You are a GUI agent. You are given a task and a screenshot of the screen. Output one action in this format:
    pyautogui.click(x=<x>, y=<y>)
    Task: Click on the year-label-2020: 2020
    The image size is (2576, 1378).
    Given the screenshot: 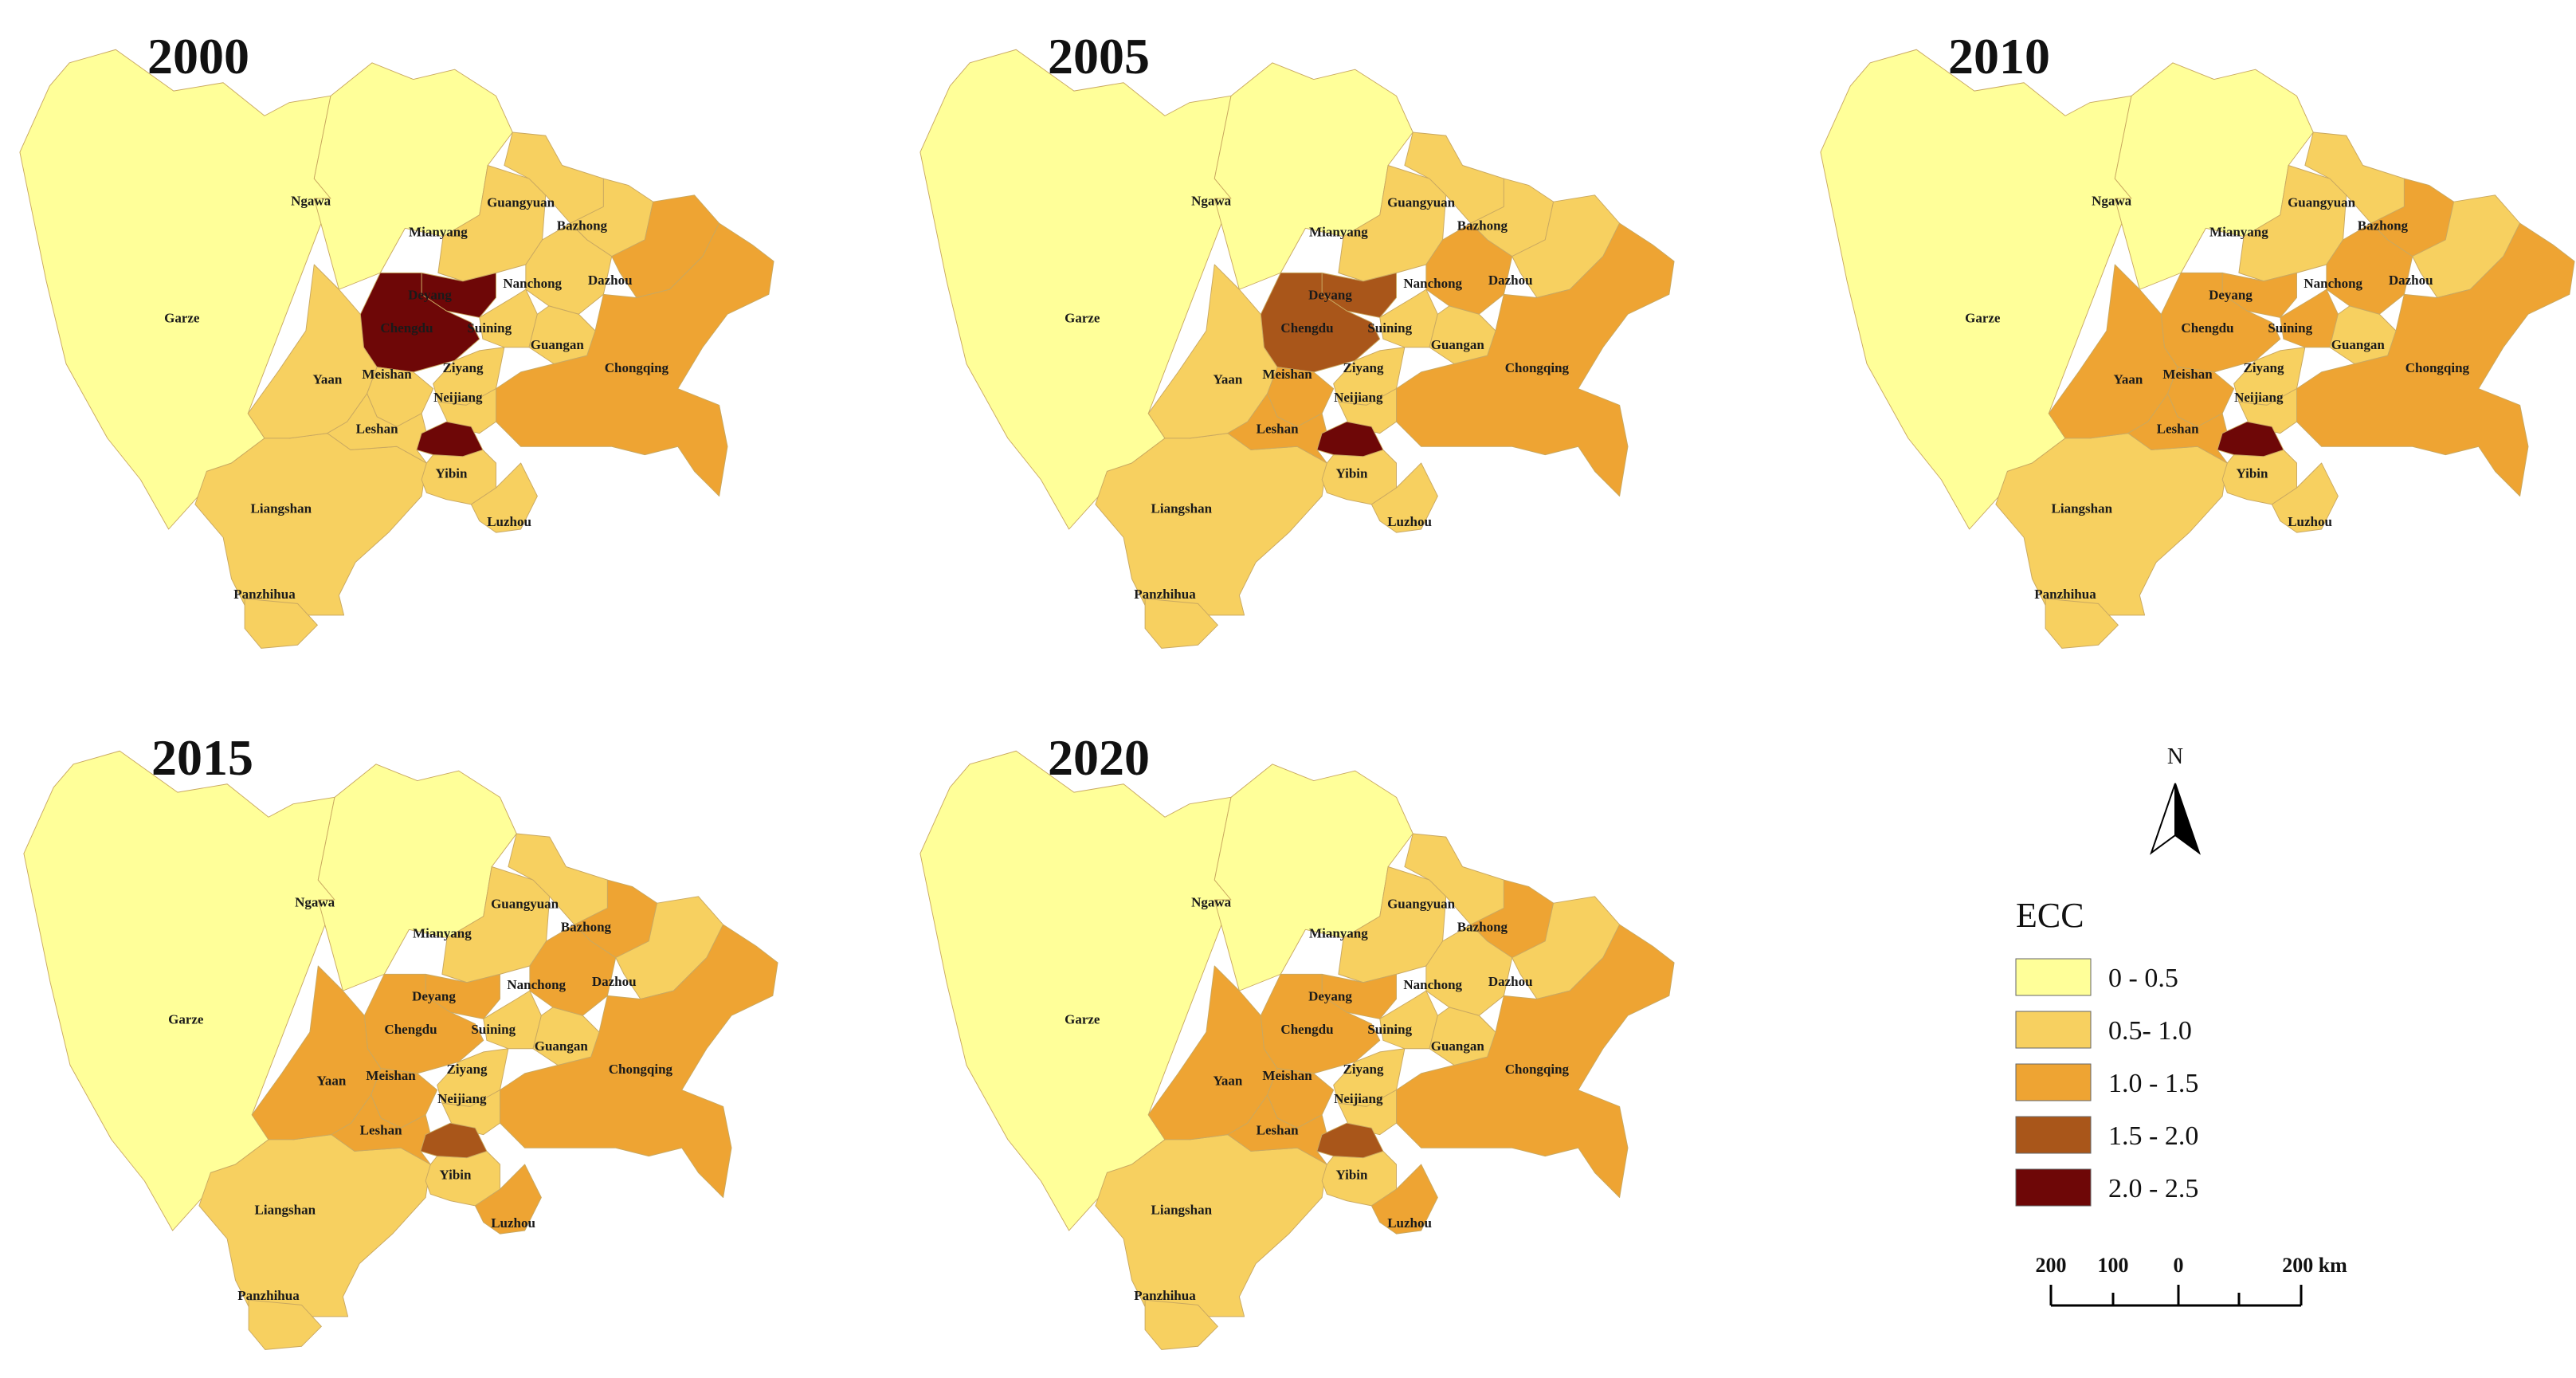 What is the action you would take?
    pyautogui.click(x=1099, y=757)
    